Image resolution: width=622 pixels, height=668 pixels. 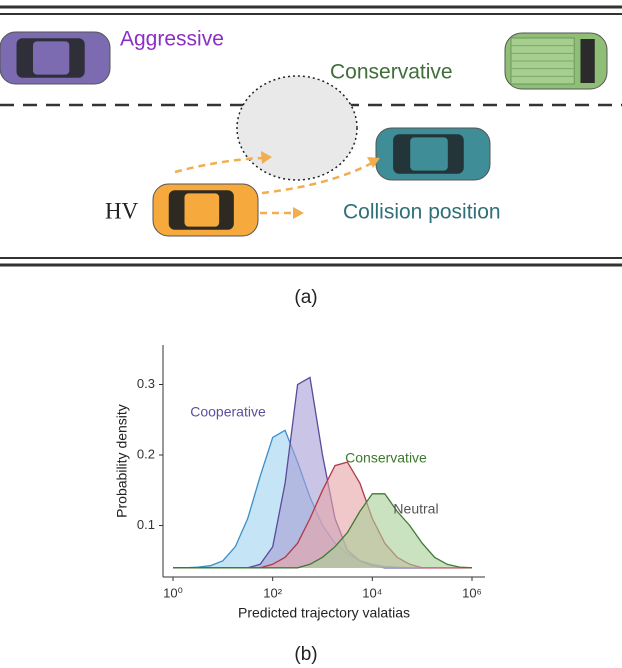 I want to click on x-tick-label: 10⁶, so click(x=472, y=592).